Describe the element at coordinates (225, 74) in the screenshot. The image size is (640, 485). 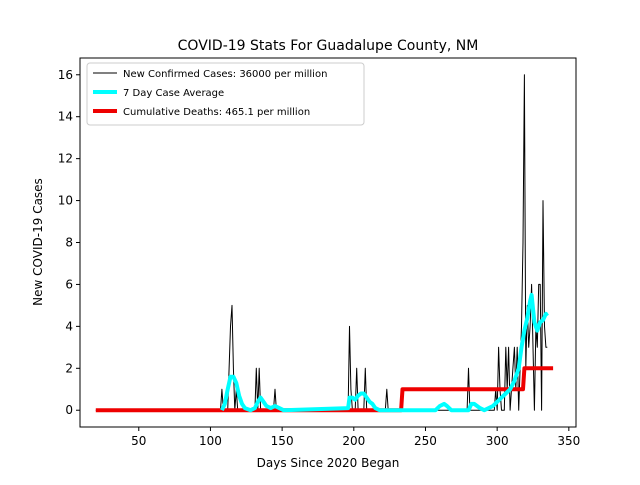
I see `legend-label-cases: New Confirmed Cases: 36000 per million` at that location.